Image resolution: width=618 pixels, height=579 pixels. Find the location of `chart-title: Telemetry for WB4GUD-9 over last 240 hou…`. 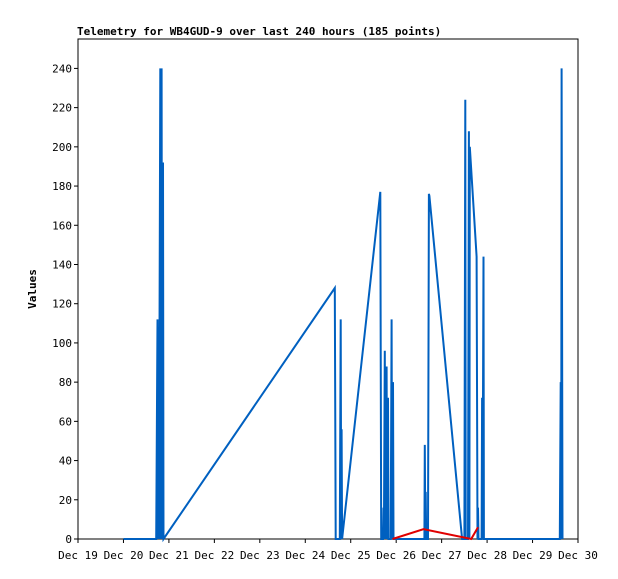

chart-title: Telemetry for WB4GUD-9 over last 240 hou… is located at coordinates (259, 31).